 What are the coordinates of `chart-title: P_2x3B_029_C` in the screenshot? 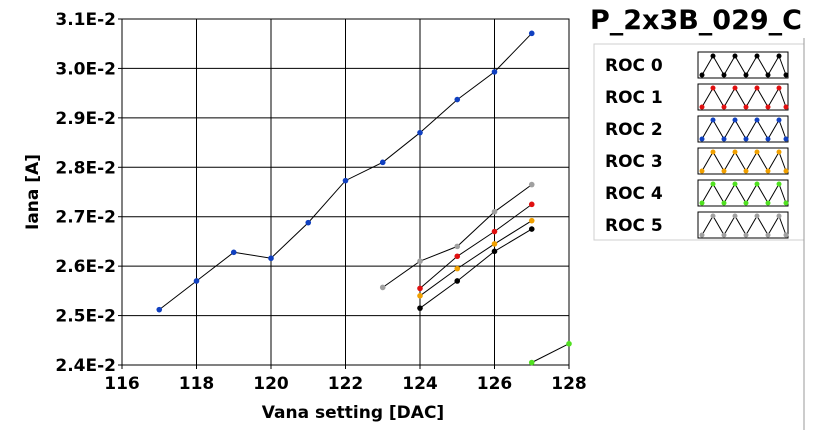 It's located at (696, 20).